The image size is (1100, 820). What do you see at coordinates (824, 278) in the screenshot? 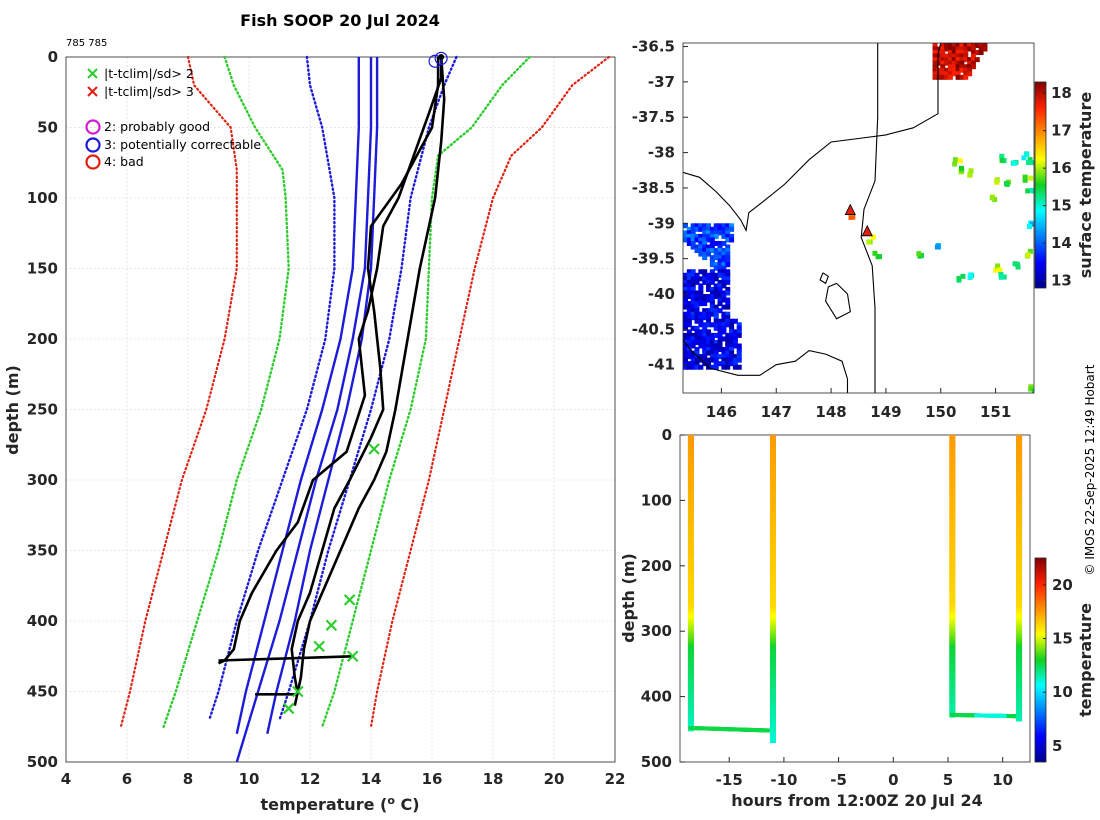
I see `coastline` at bounding box center [824, 278].